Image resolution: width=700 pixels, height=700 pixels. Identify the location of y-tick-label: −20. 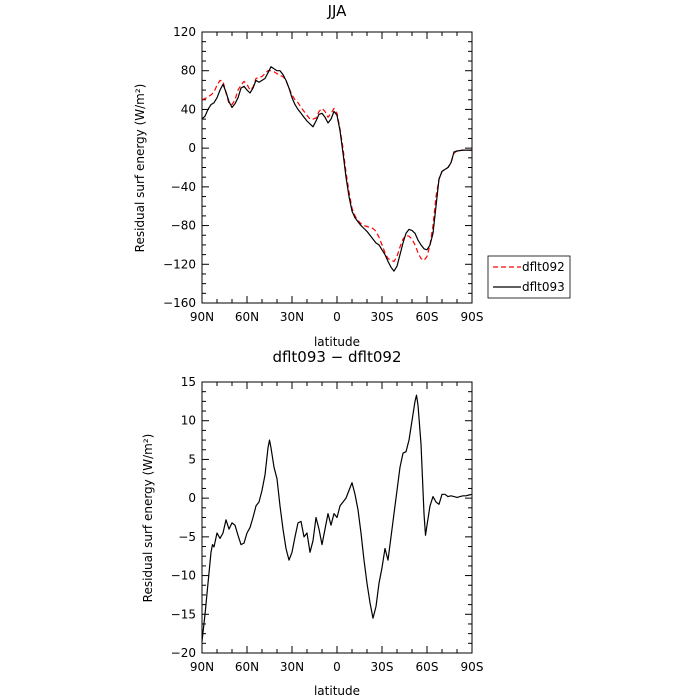
(183, 653).